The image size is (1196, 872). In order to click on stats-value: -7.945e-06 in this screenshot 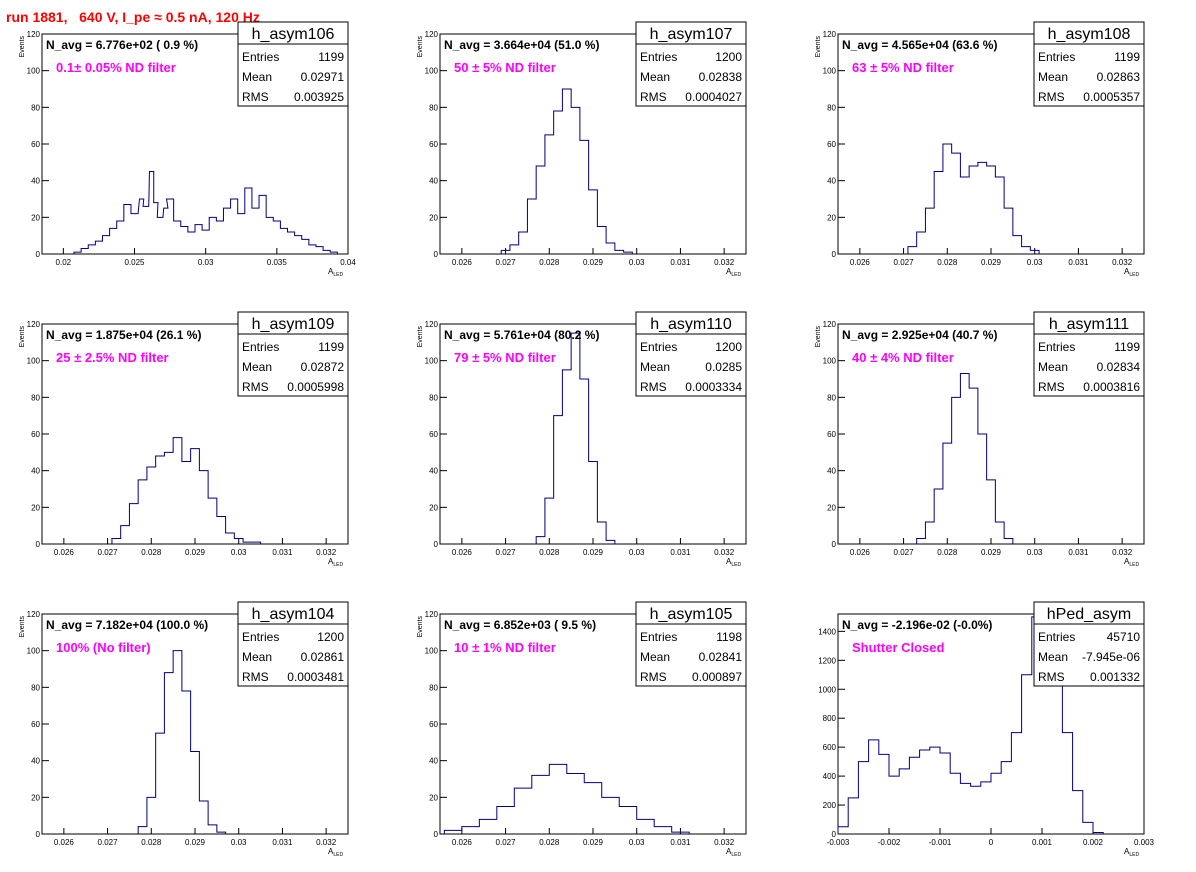, I will do `click(1111, 657)`.